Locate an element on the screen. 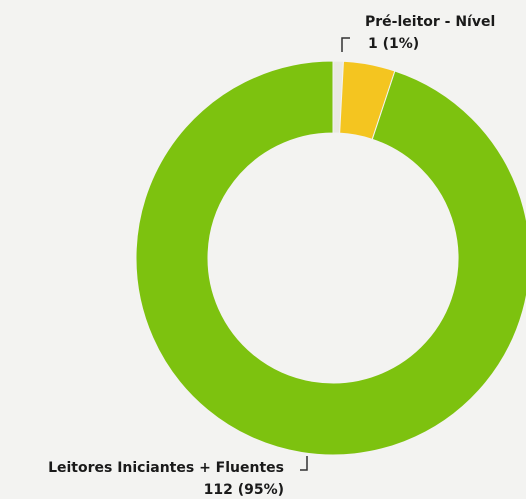 Image resolution: width=526 pixels, height=499 pixels. value-label: 1 (1%) is located at coordinates (393, 44).